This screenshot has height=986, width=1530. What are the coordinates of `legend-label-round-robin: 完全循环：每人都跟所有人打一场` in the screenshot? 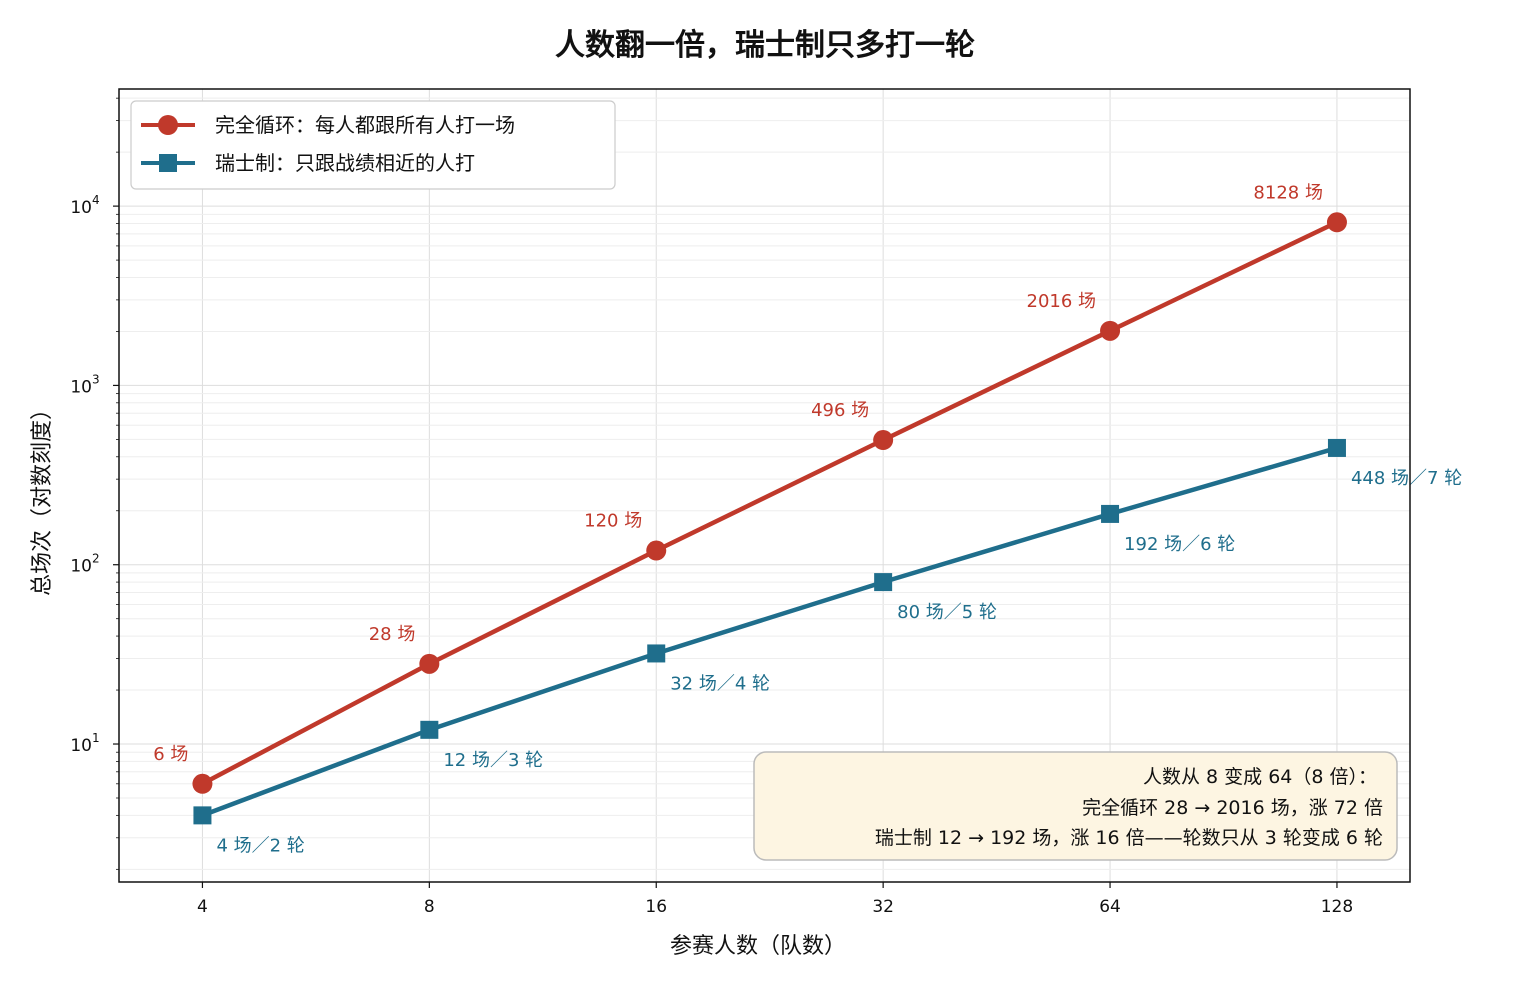 It's located at (365, 125).